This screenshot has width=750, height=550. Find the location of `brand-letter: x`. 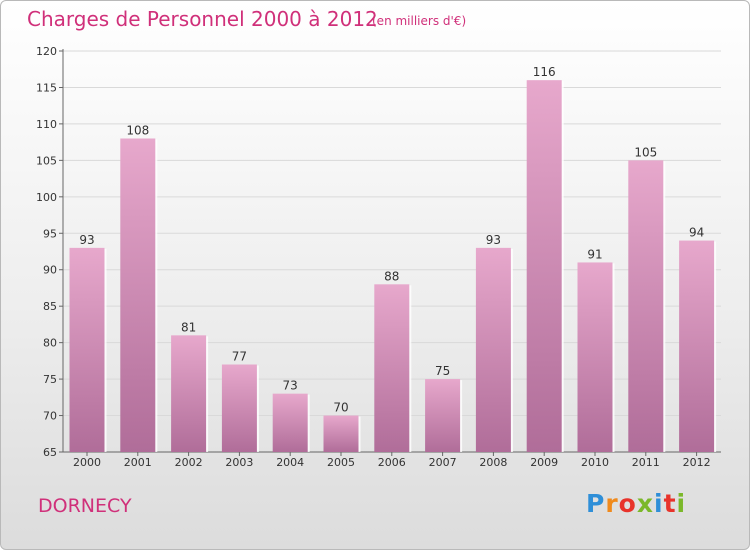

brand-letter: x is located at coordinates (645, 503).